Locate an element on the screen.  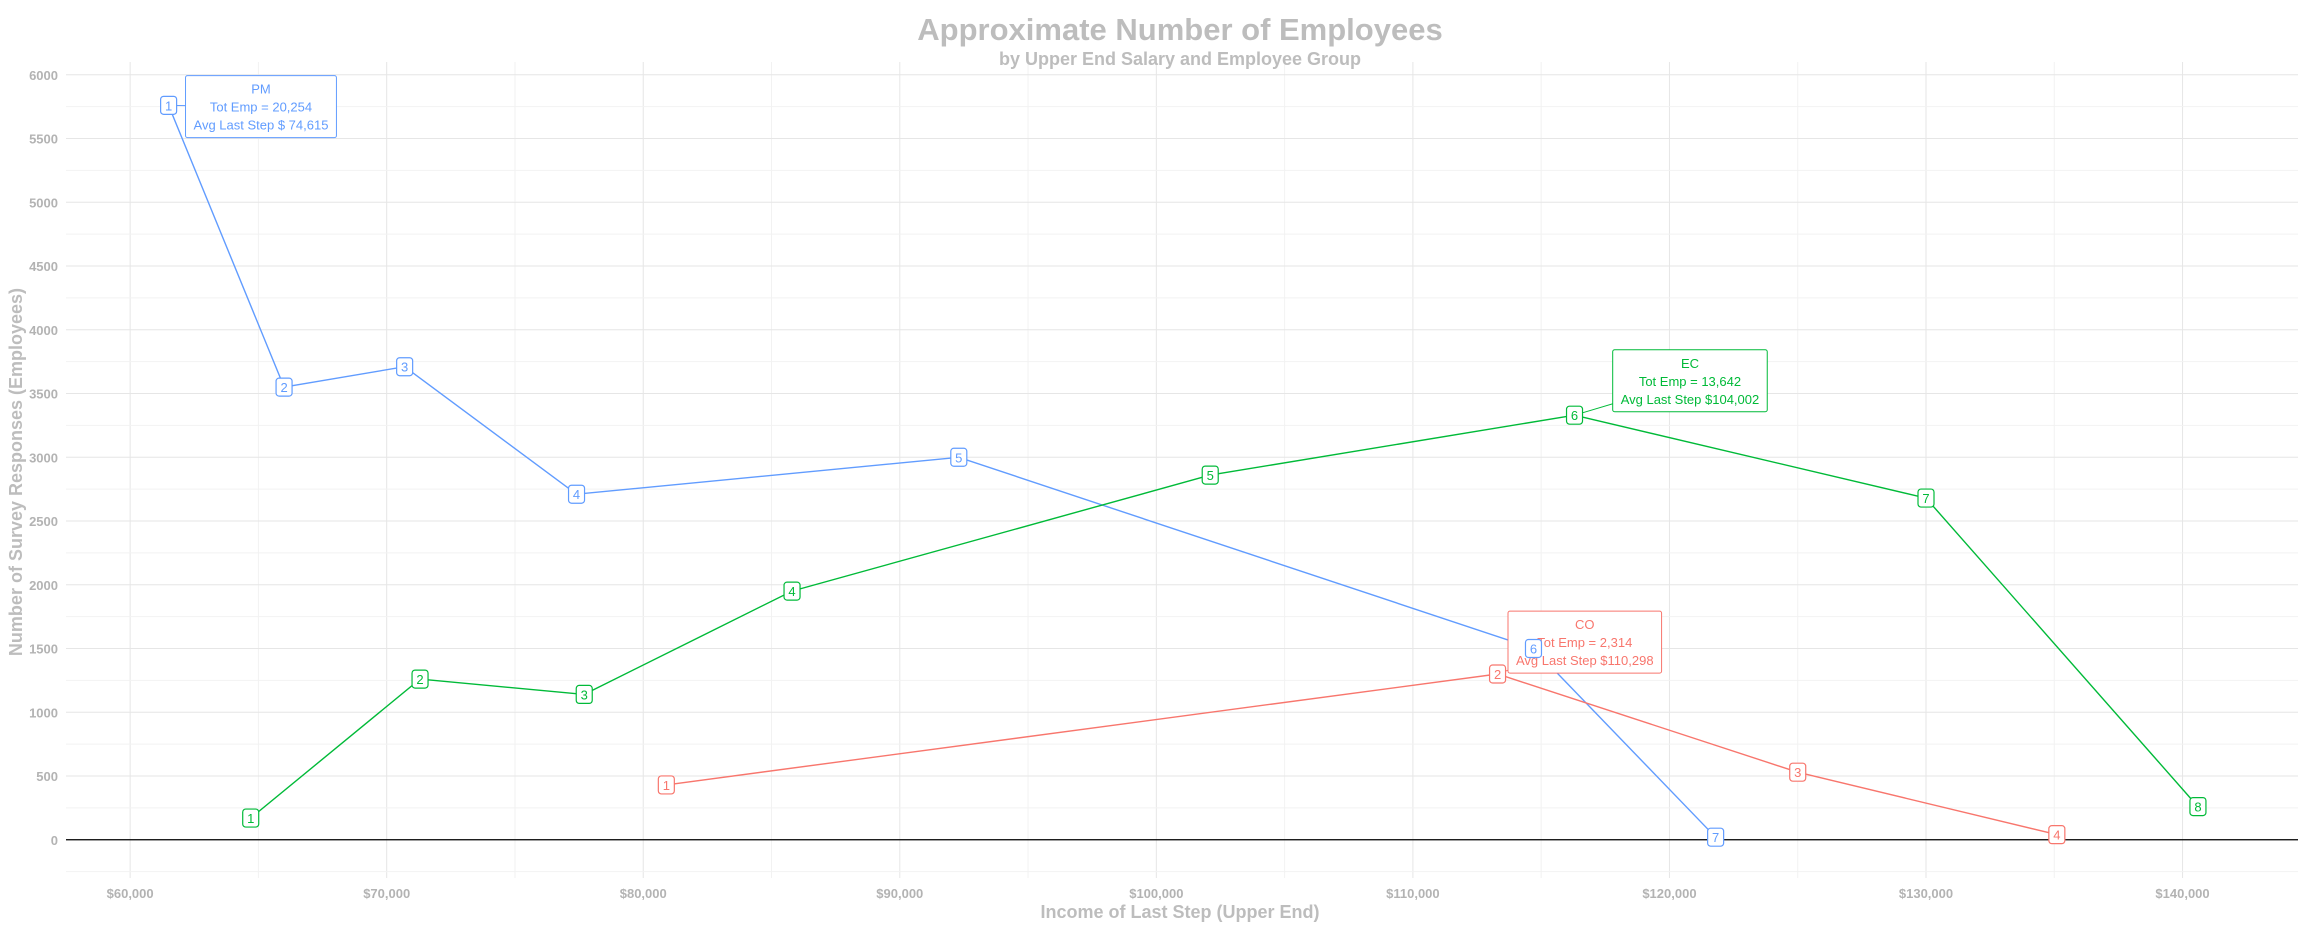
point-label: 8 is located at coordinates (2197, 807).